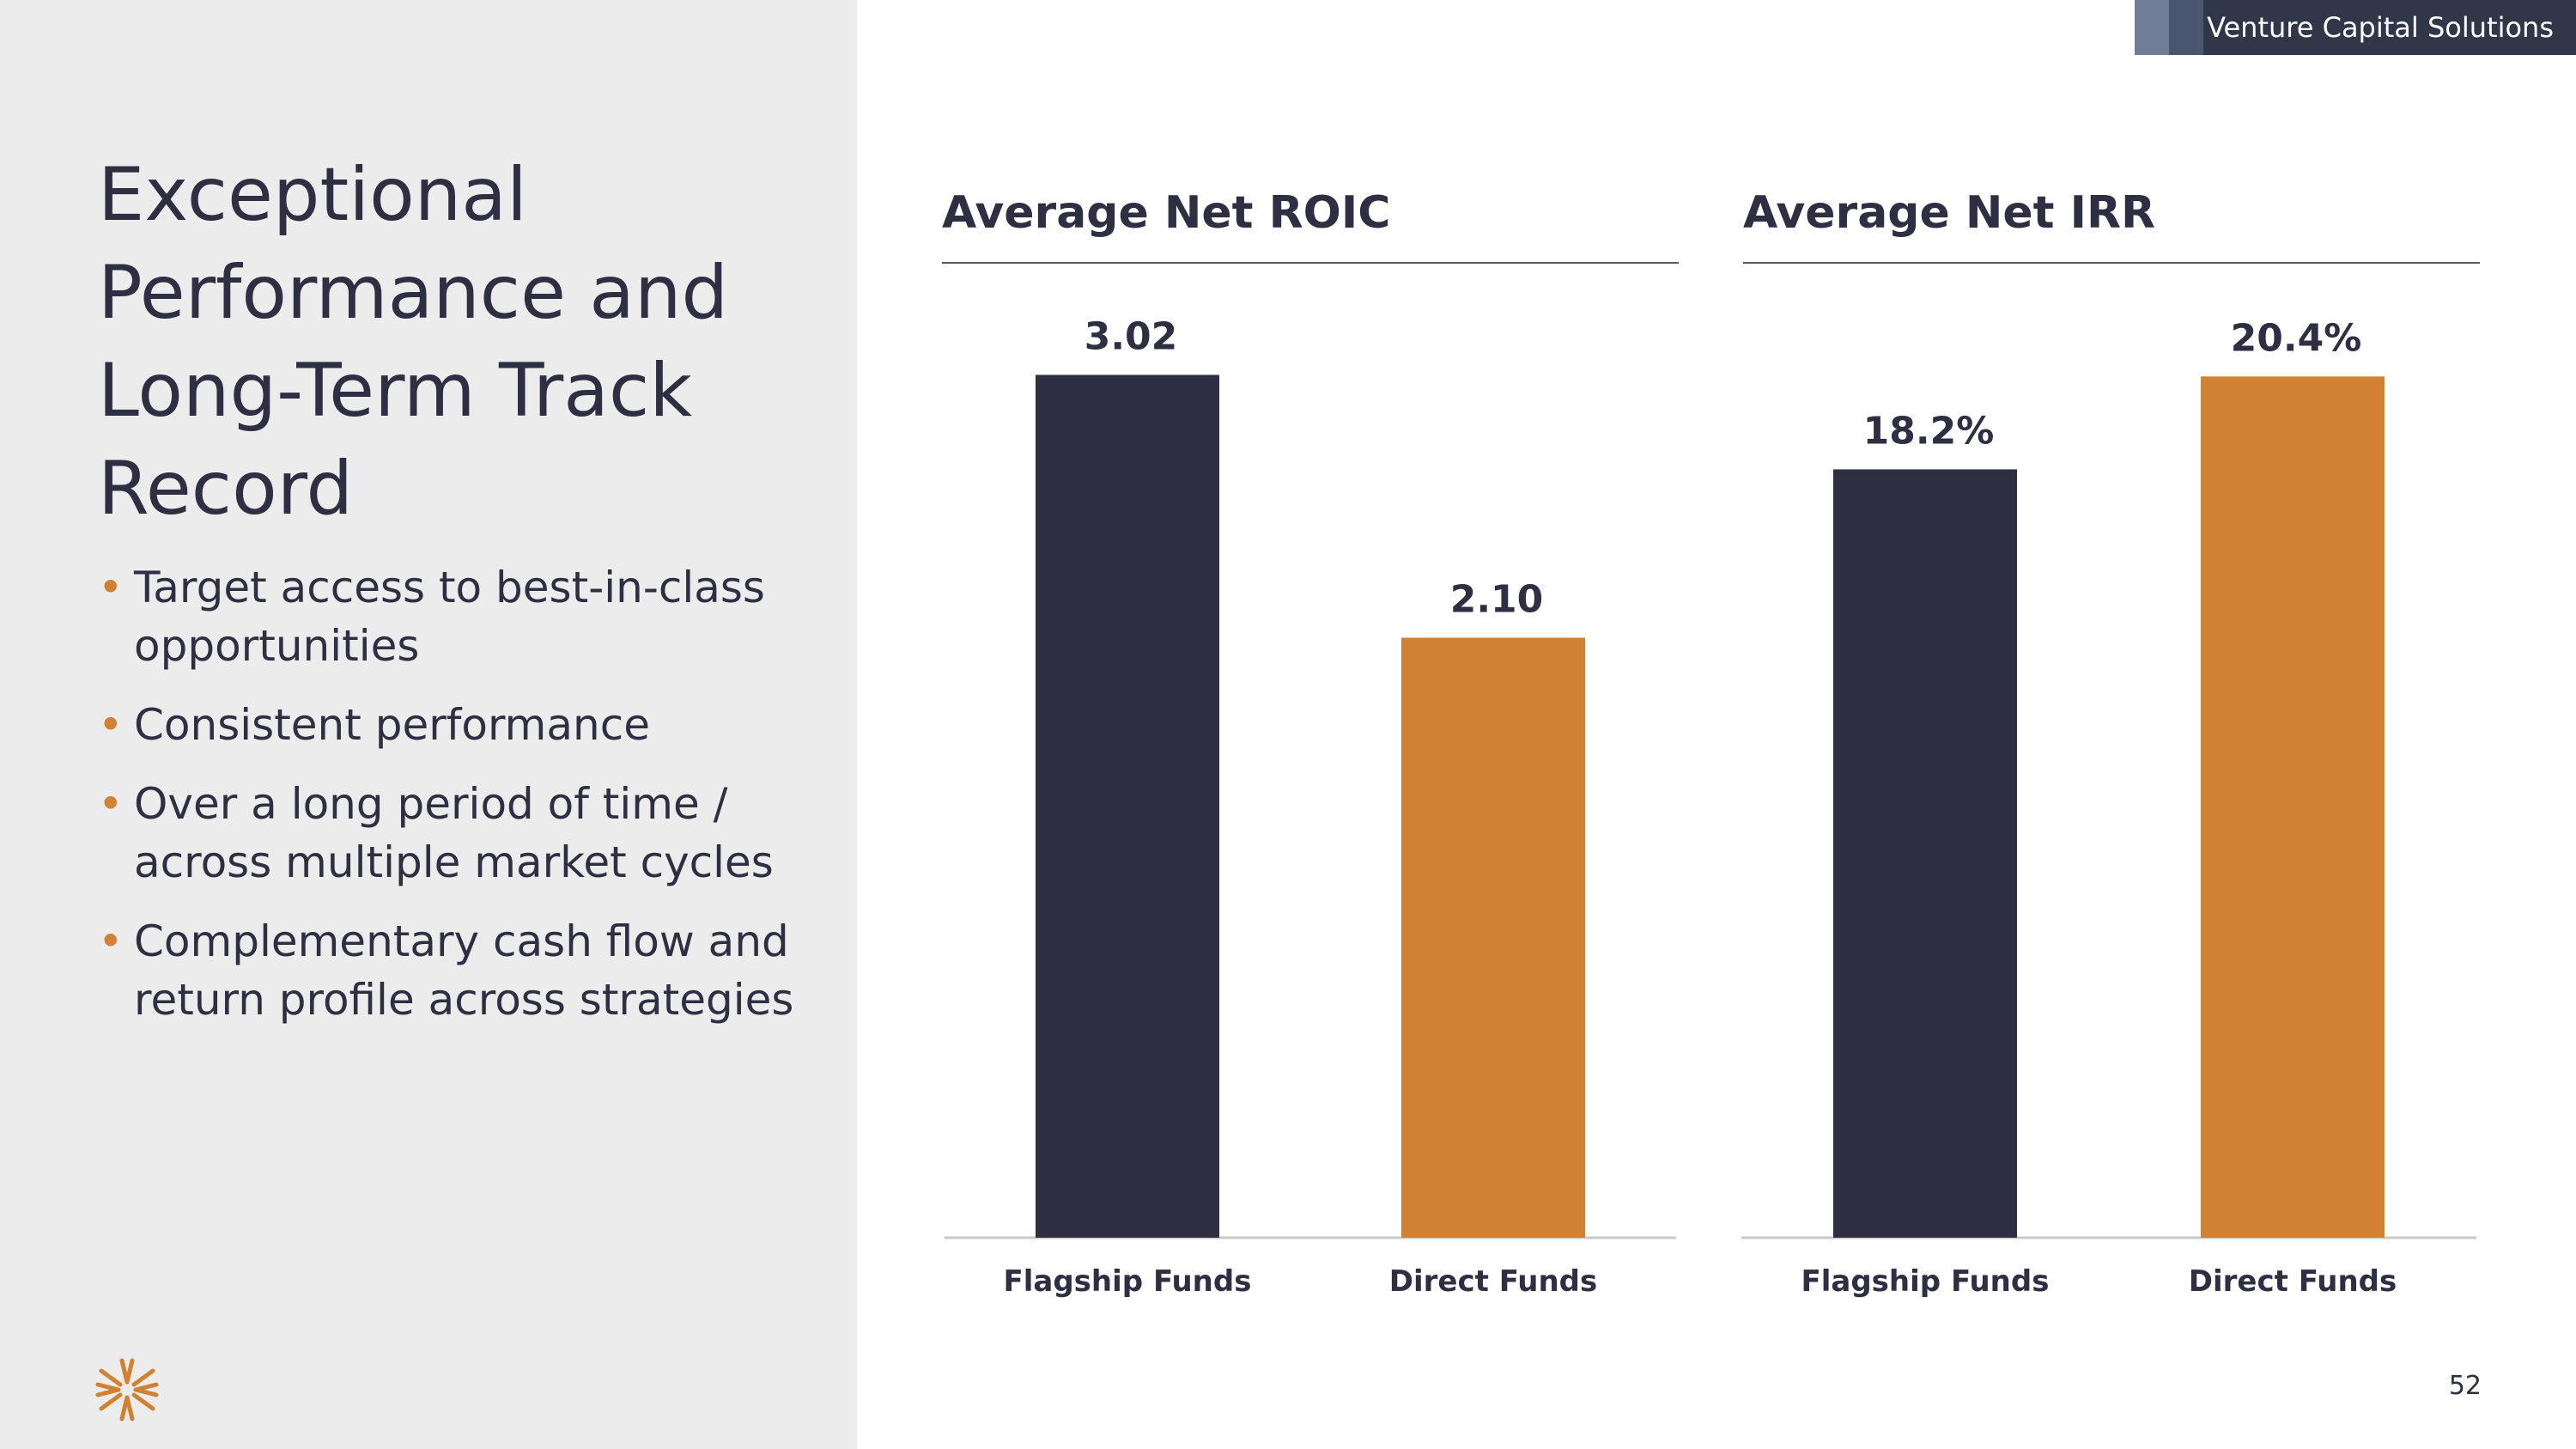  What do you see at coordinates (392, 725) in the screenshot?
I see `bullet-text: Consistent performance` at bounding box center [392, 725].